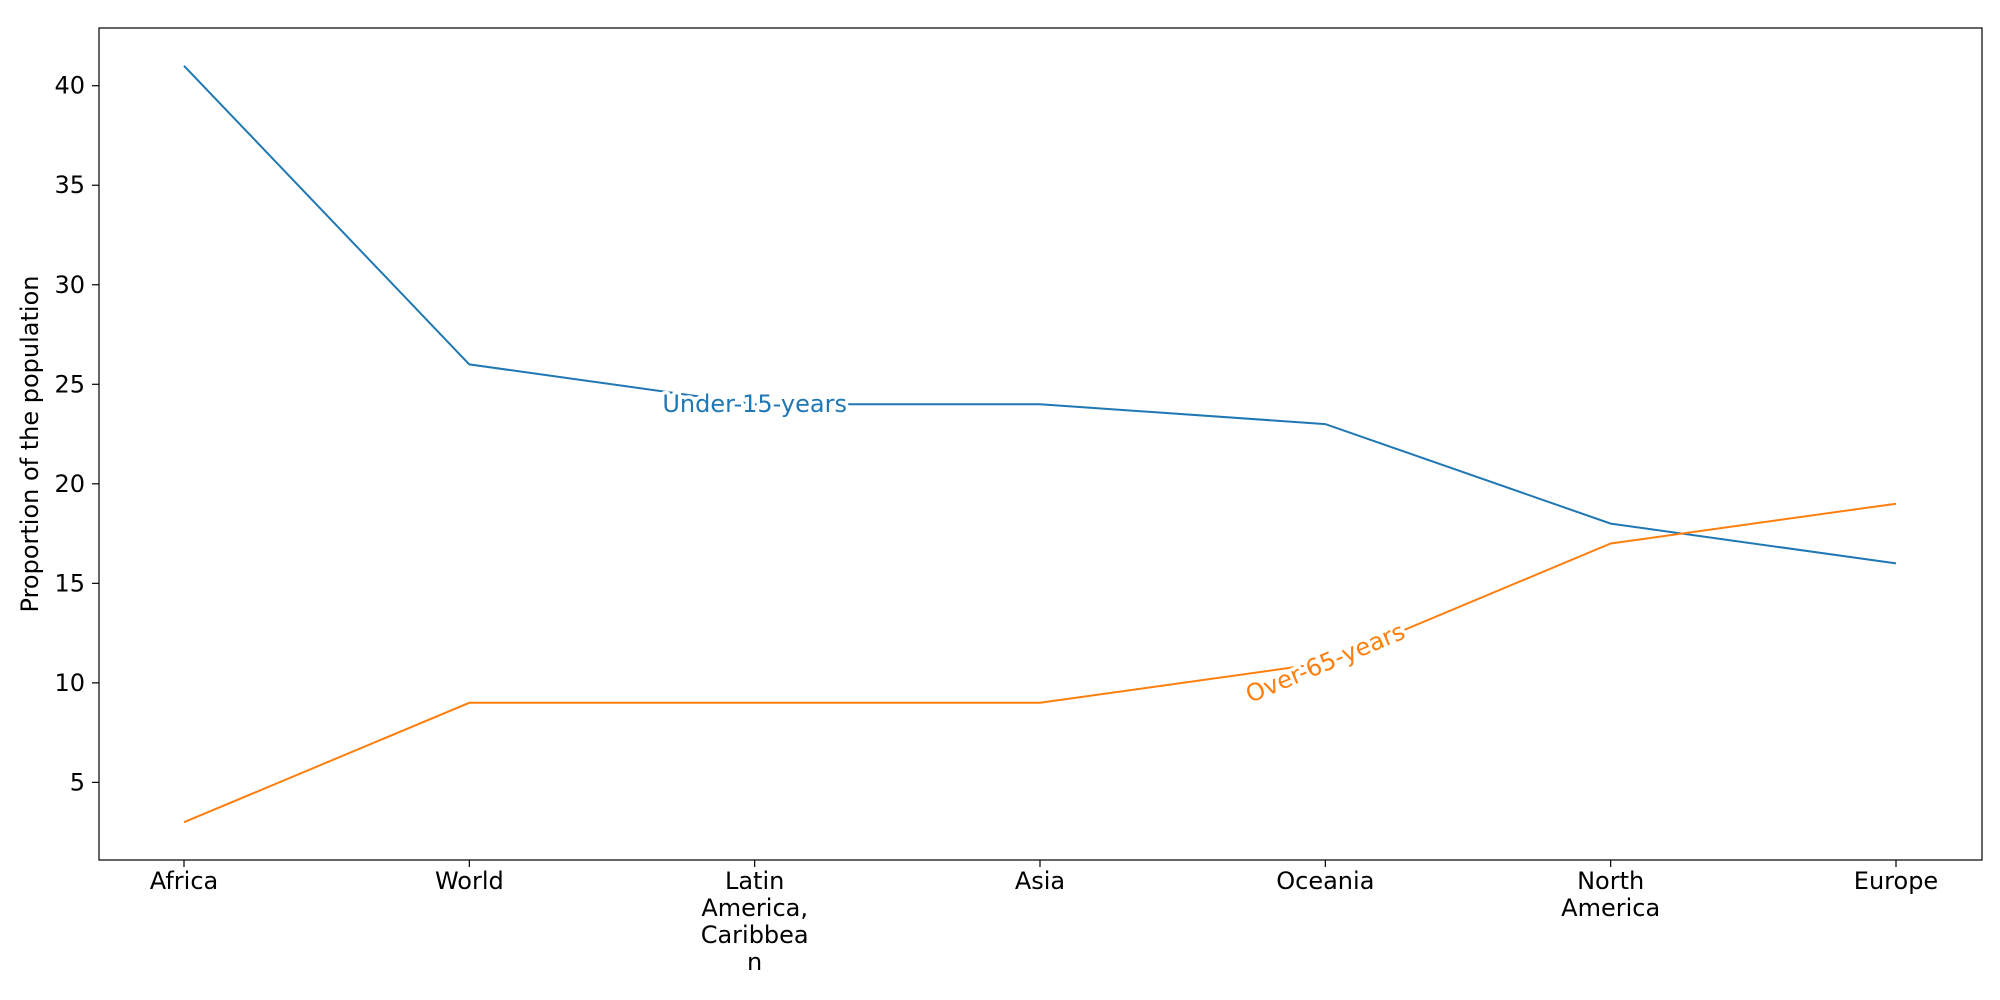 The width and height of the screenshot is (2000, 1000). What do you see at coordinates (69, 285) in the screenshot?
I see `y-tick-label: 30` at bounding box center [69, 285].